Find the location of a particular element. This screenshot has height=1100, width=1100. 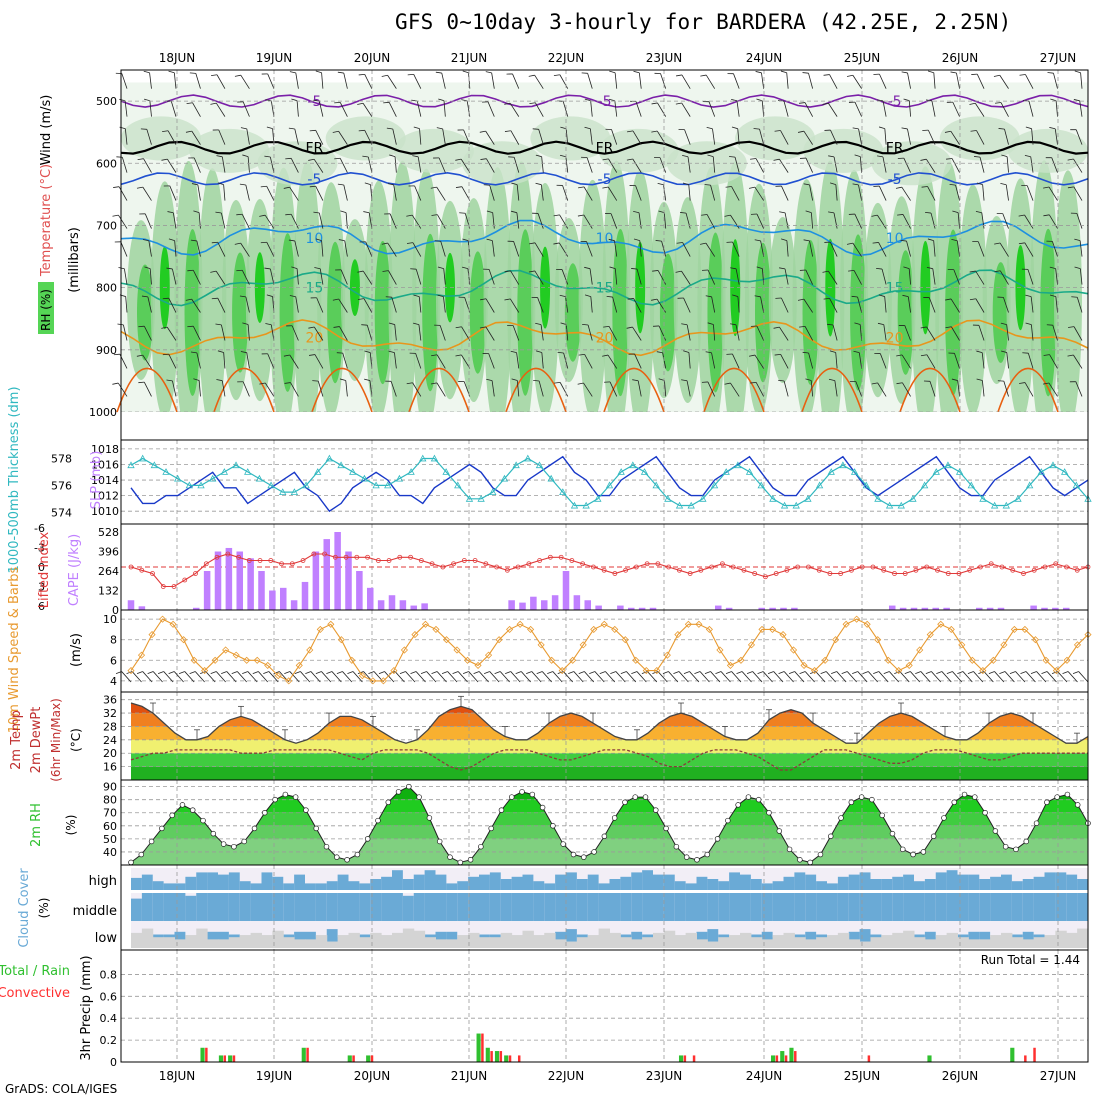

precip-tick-label: 0 is located at coordinates (113, 1062).